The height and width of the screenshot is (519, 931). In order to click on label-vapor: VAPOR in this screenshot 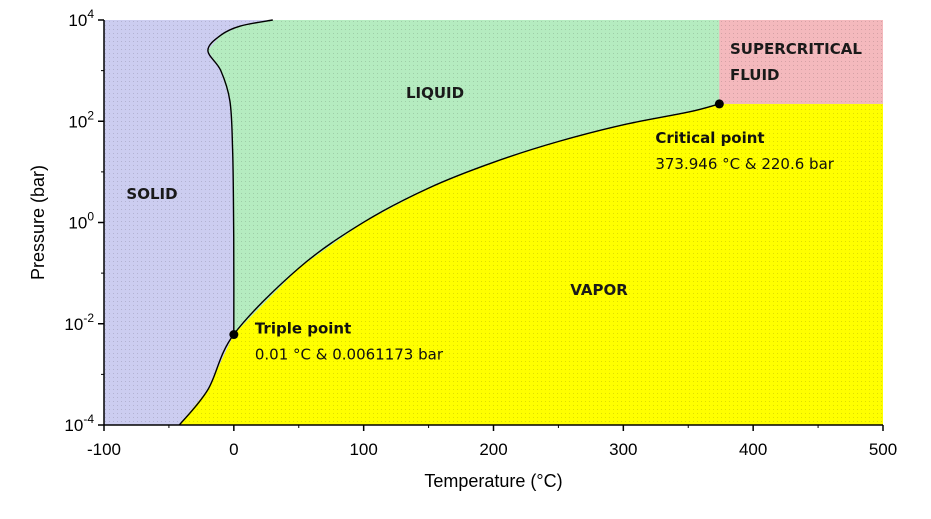, I will do `click(599, 290)`.